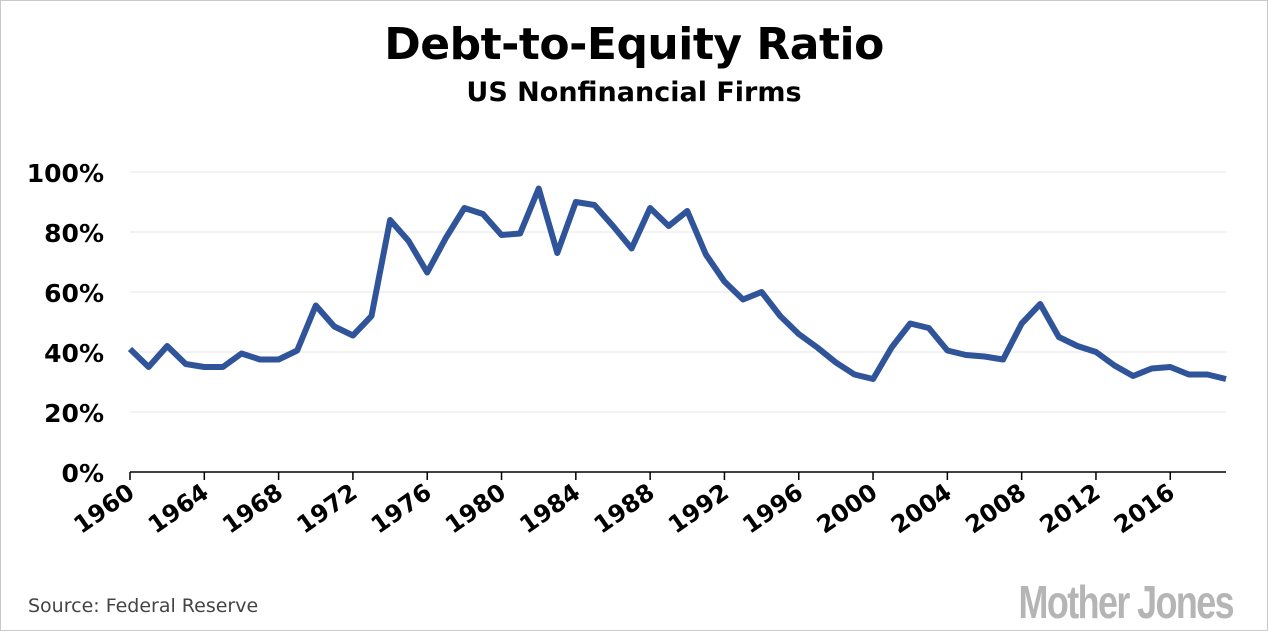  What do you see at coordinates (1070, 508) in the screenshot?
I see `x-tick-label: 2012` at bounding box center [1070, 508].